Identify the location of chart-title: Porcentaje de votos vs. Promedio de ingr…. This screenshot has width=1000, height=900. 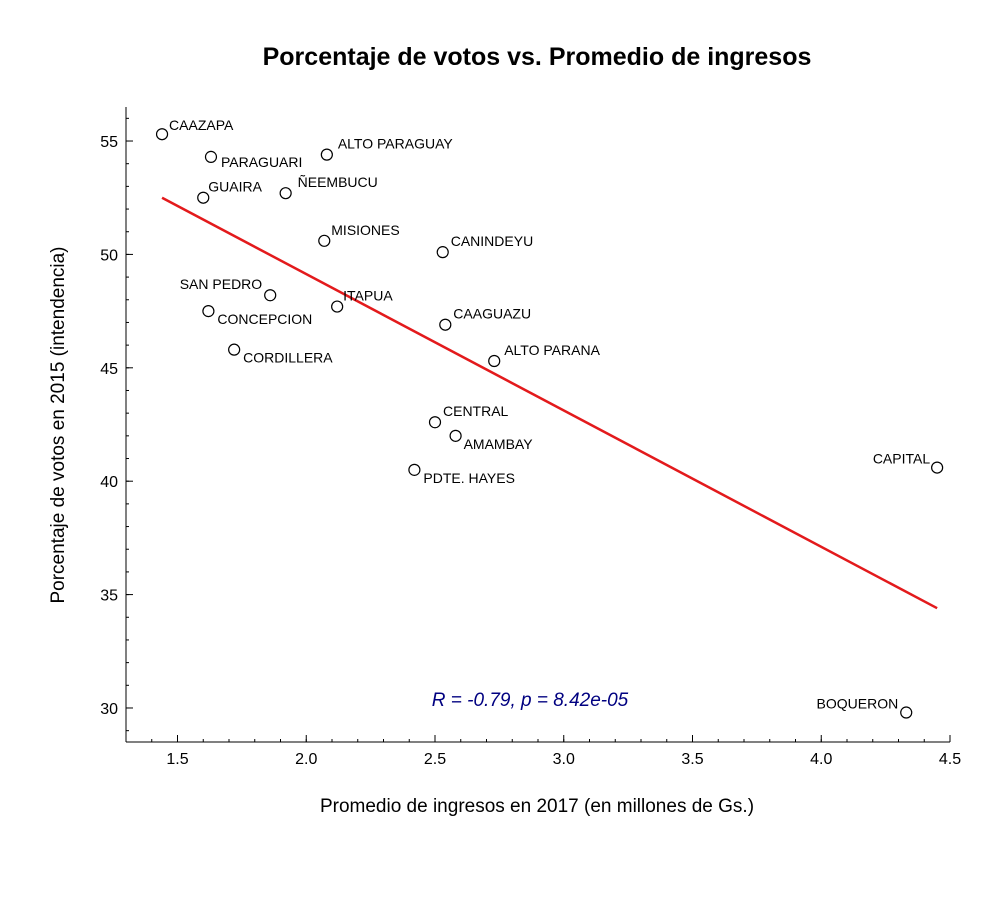
(537, 57).